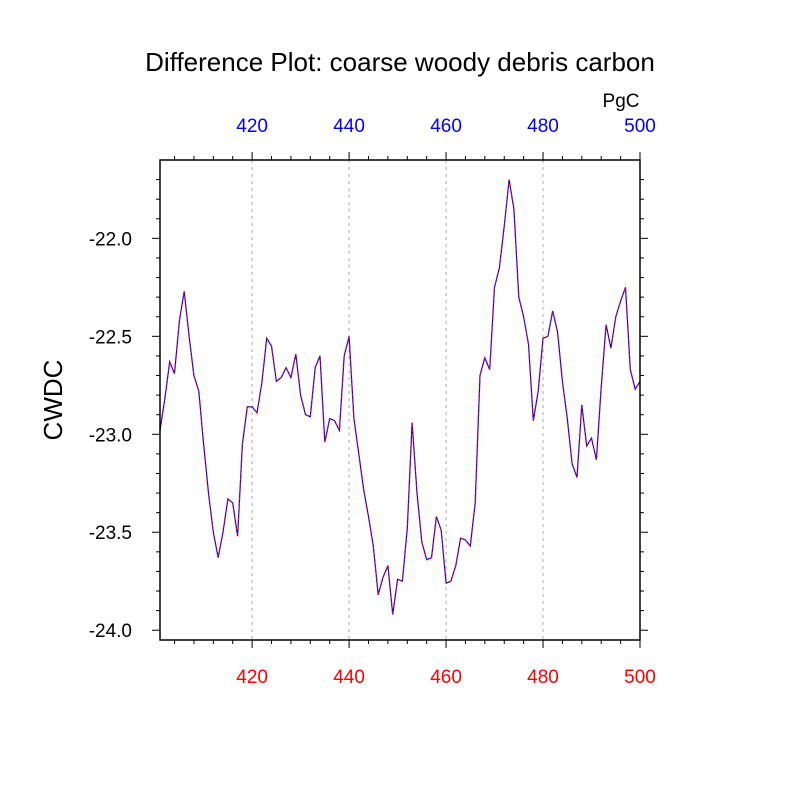 This screenshot has height=800, width=800. What do you see at coordinates (446, 677) in the screenshot?
I see `x-tick-label-bottom: 460` at bounding box center [446, 677].